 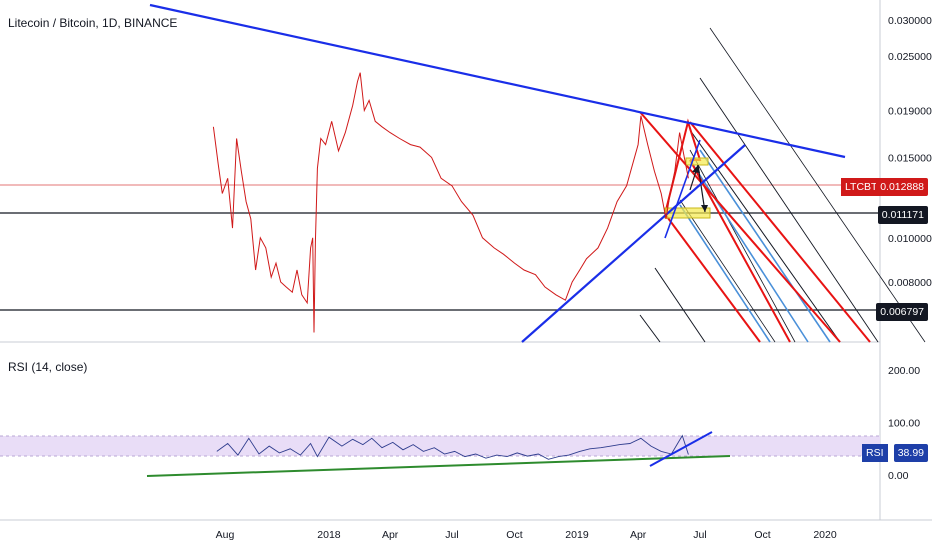 What do you see at coordinates (910, 283) in the screenshot?
I see `price-tick-label: 0.008000` at bounding box center [910, 283].